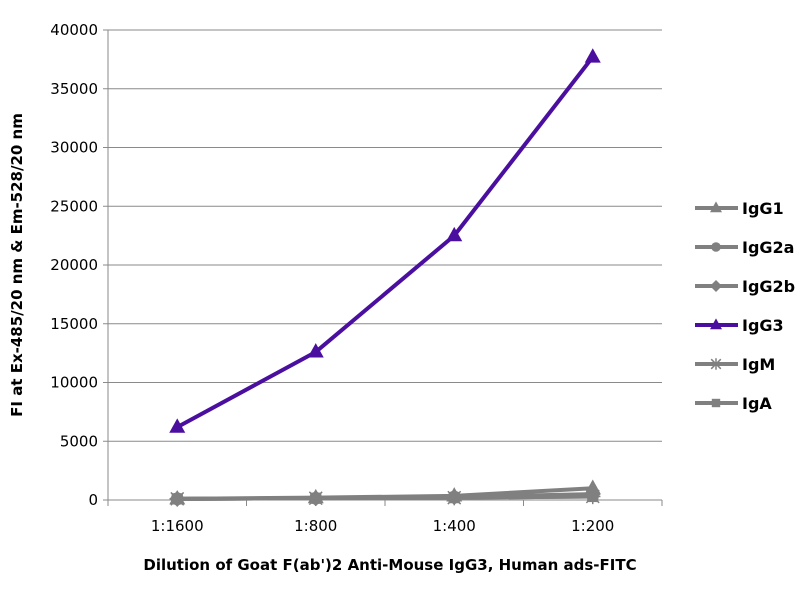 The width and height of the screenshot is (800, 600). I want to click on legend-item-IgG2a: IgG2a, so click(744, 247).